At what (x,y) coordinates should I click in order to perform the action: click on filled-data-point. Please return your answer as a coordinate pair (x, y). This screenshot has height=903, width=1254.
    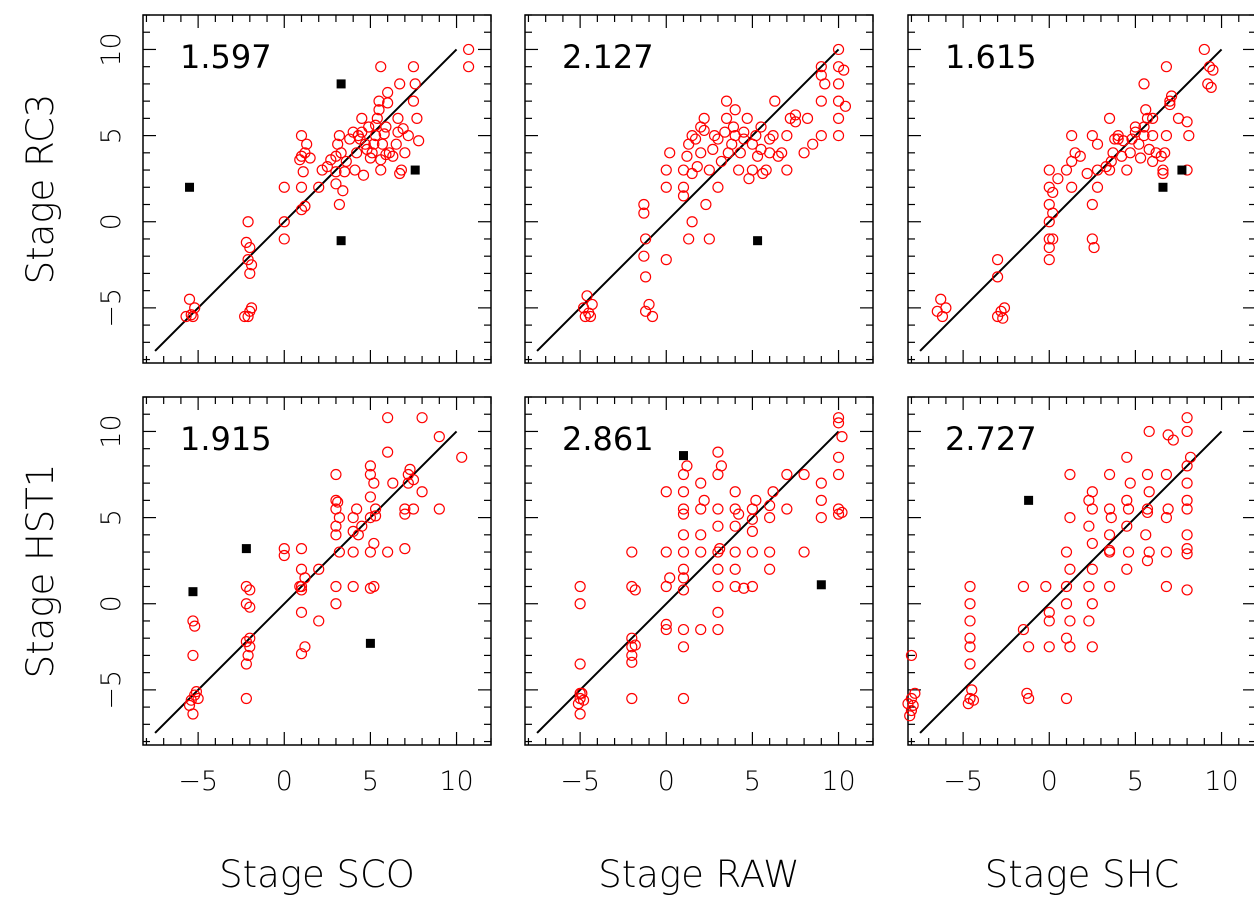
    Looking at the image, I should click on (370, 643).